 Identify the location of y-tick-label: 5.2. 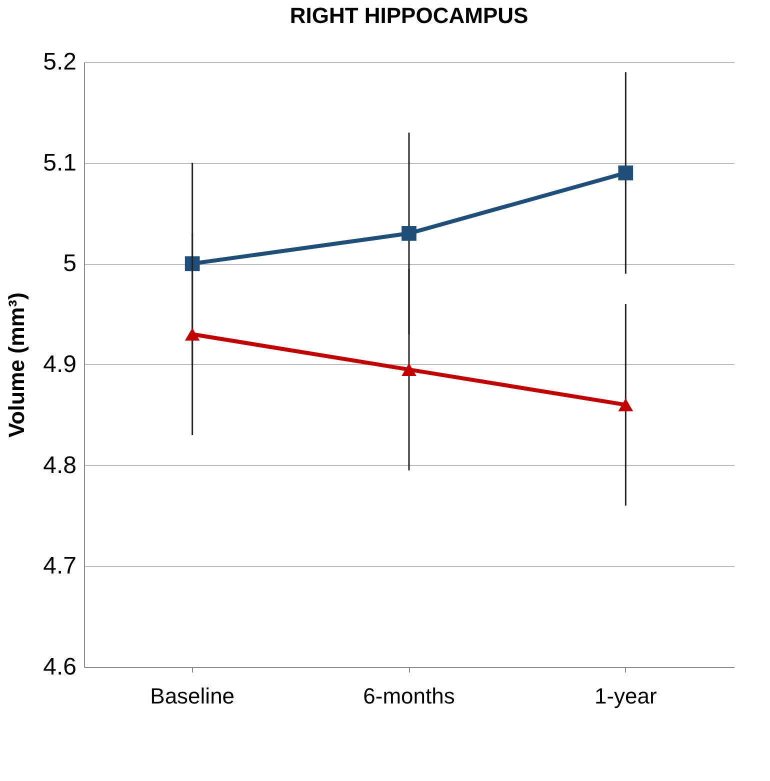
(59, 62).